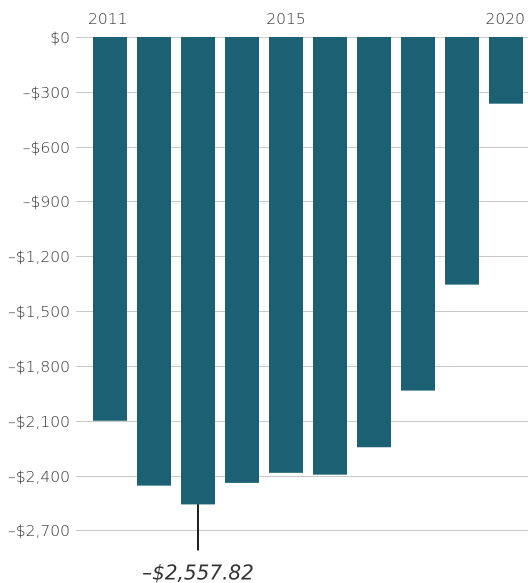 This screenshot has height=583, width=528. Describe the element at coordinates (505, 19) in the screenshot. I see `x-tick-label: 2020` at that location.